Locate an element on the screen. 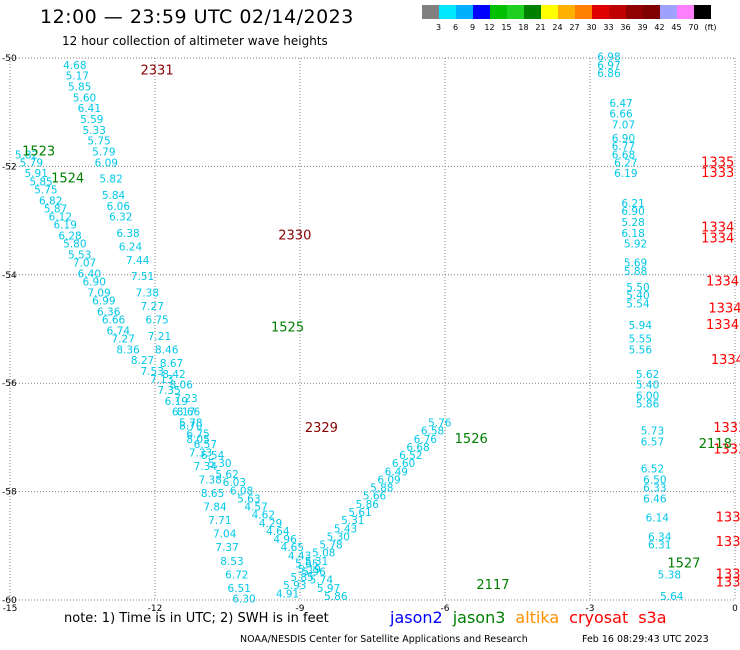  wave-height-label: 5.61 is located at coordinates (359, 513).